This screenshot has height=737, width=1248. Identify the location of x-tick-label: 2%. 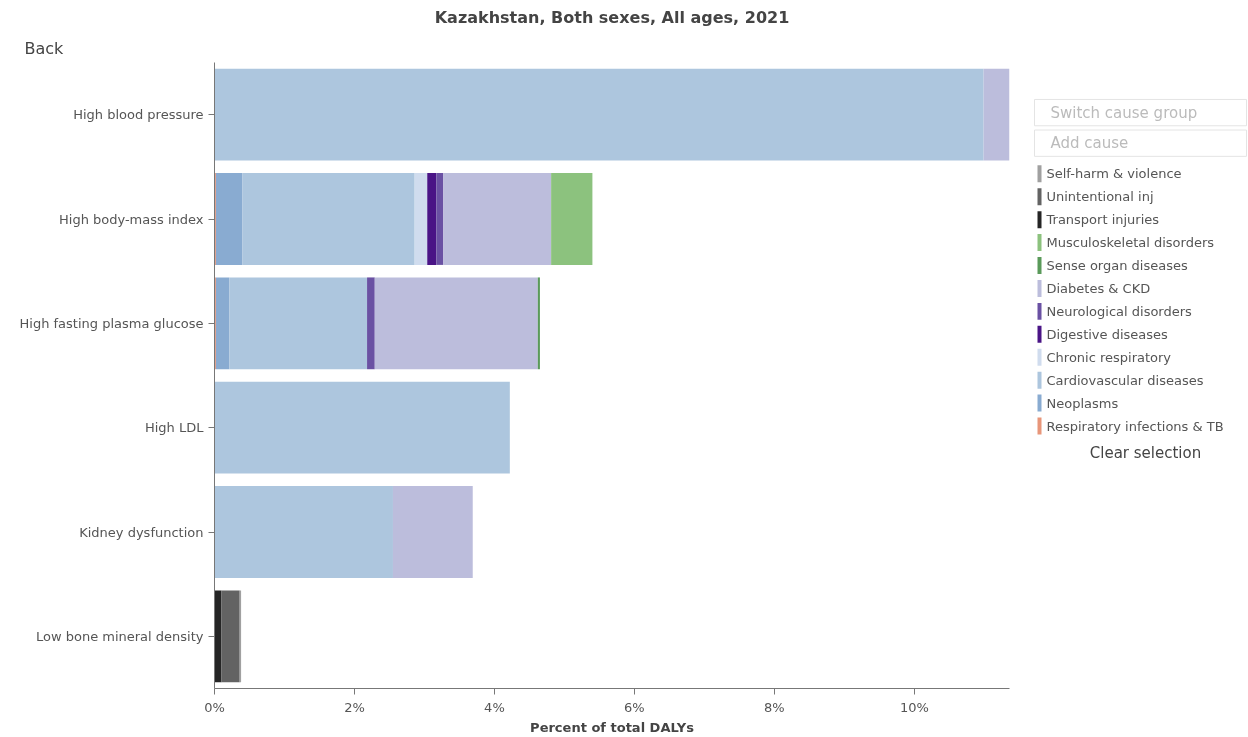
(354, 707).